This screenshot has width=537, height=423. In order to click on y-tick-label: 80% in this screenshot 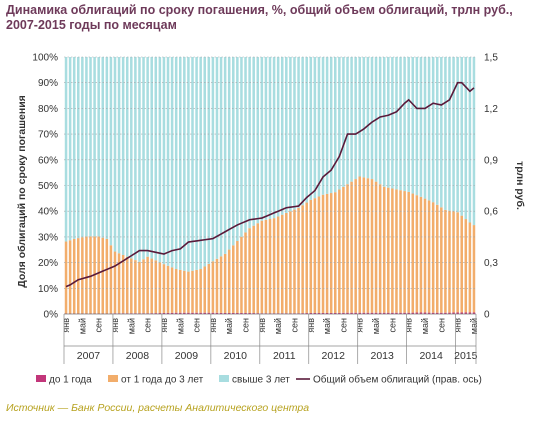, I will do `click(48, 109)`.